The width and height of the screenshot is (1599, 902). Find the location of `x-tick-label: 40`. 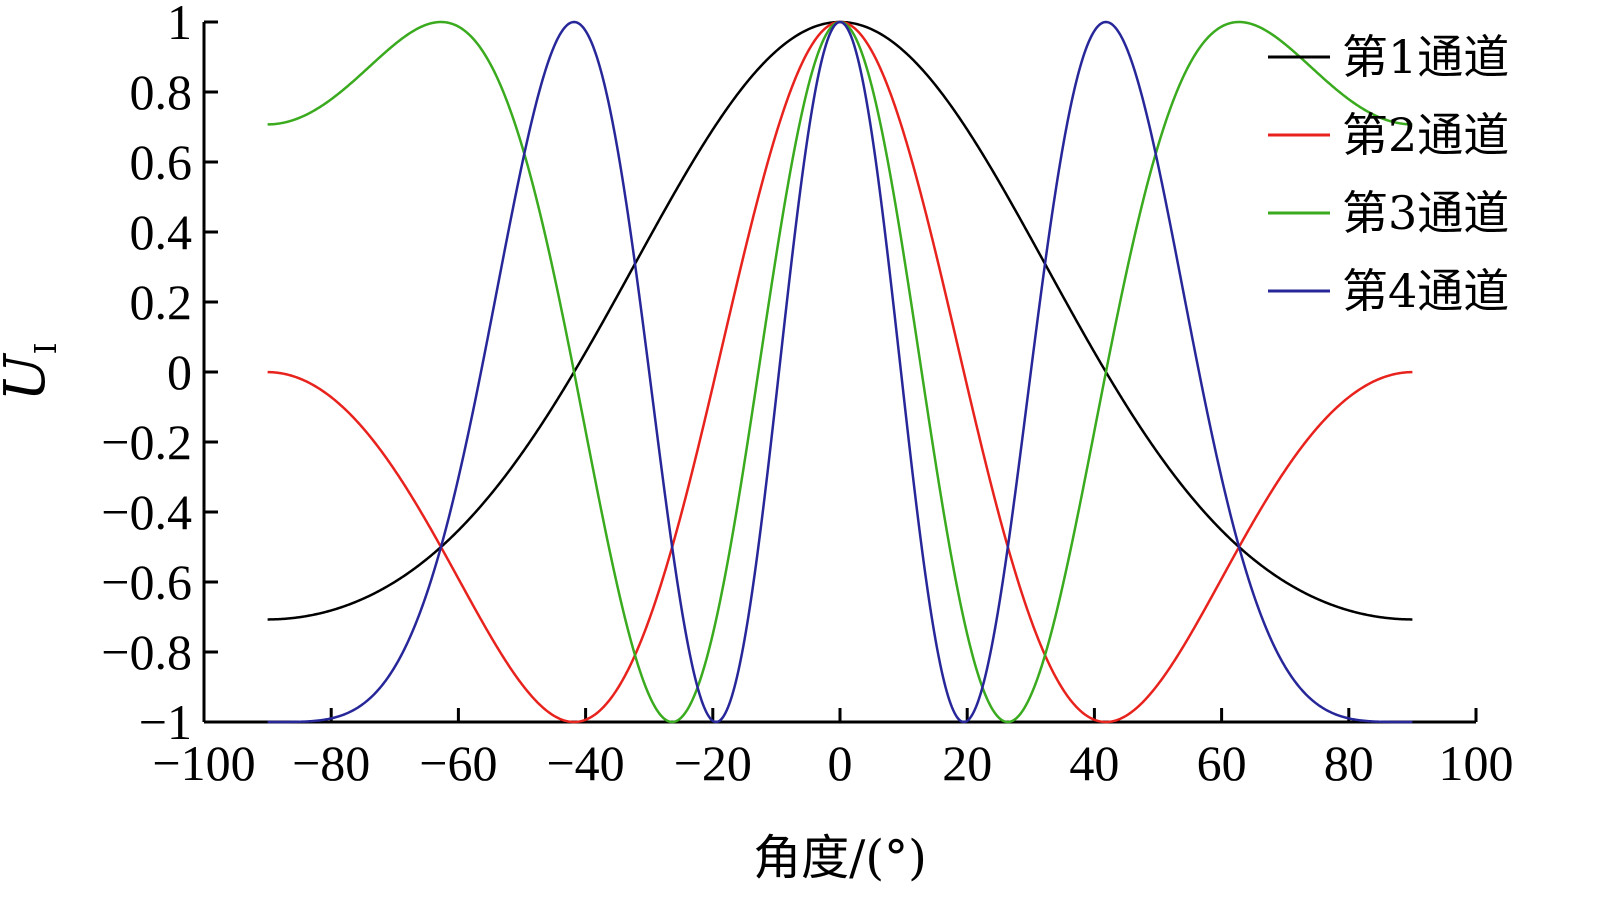

x-tick-label: 40 is located at coordinates (1094, 763).